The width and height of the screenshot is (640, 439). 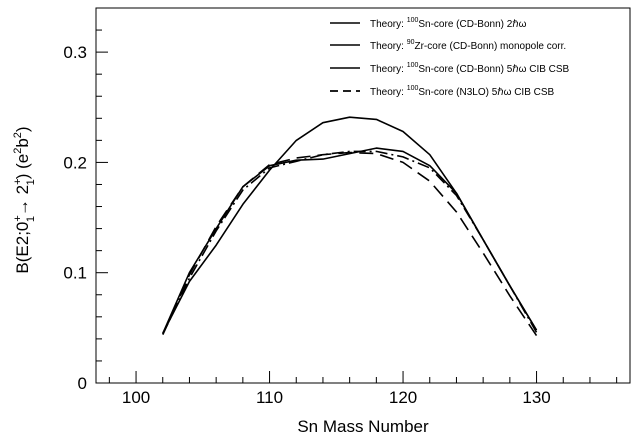 I want to click on legend-entry: Theory: 100Sn-core (CD-Bonn) 5ℏω CIB CSB, so click(x=450, y=68).